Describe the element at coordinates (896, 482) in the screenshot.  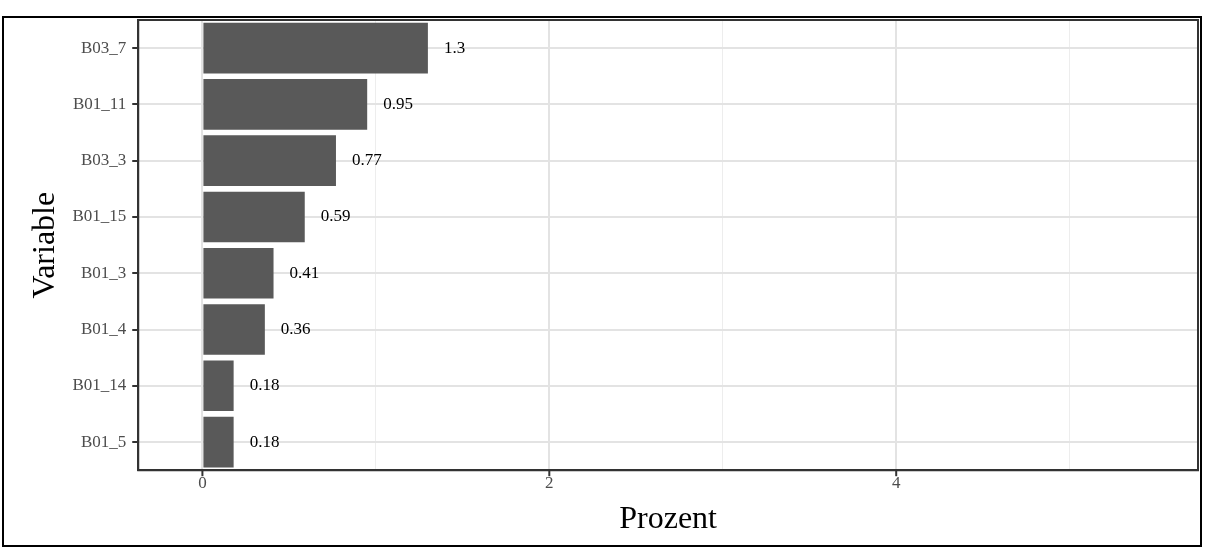
I see `x-tick-label: 4` at that location.